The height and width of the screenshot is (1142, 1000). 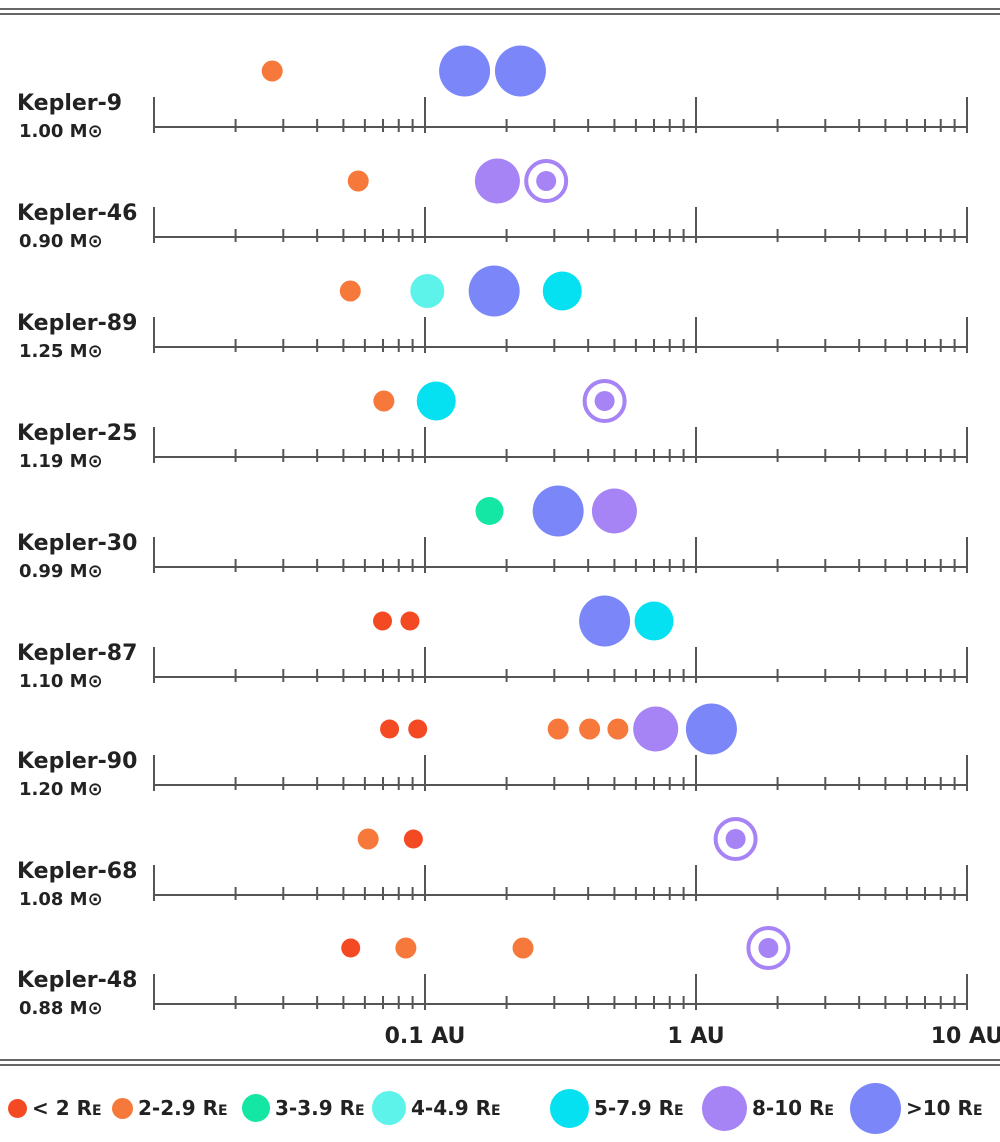 What do you see at coordinates (67, 1108) in the screenshot?
I see `legend-label: < 2 RE` at bounding box center [67, 1108].